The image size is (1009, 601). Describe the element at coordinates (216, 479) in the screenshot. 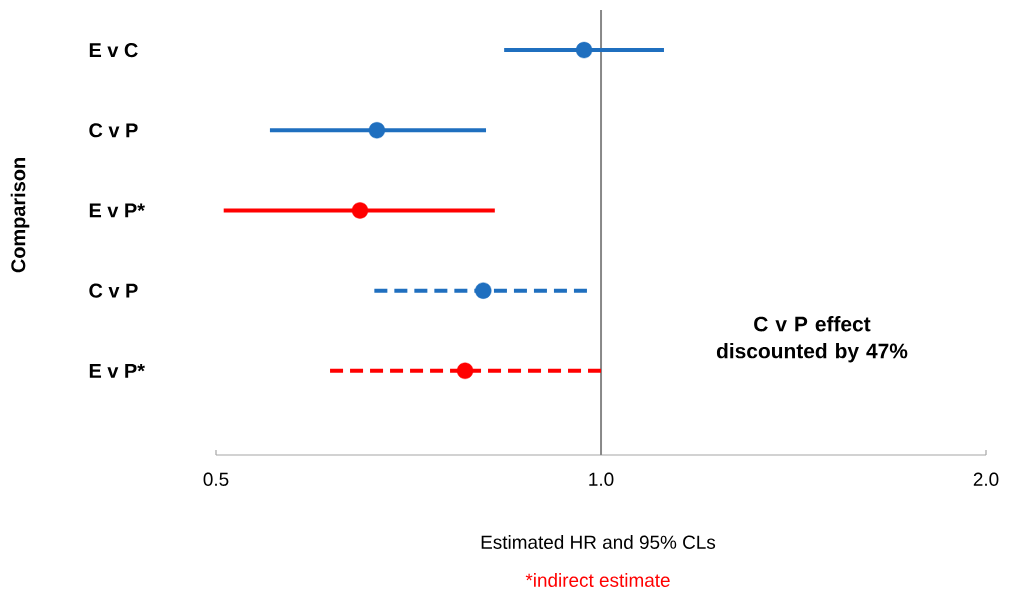

I see `x-tick-label: 0.5` at that location.